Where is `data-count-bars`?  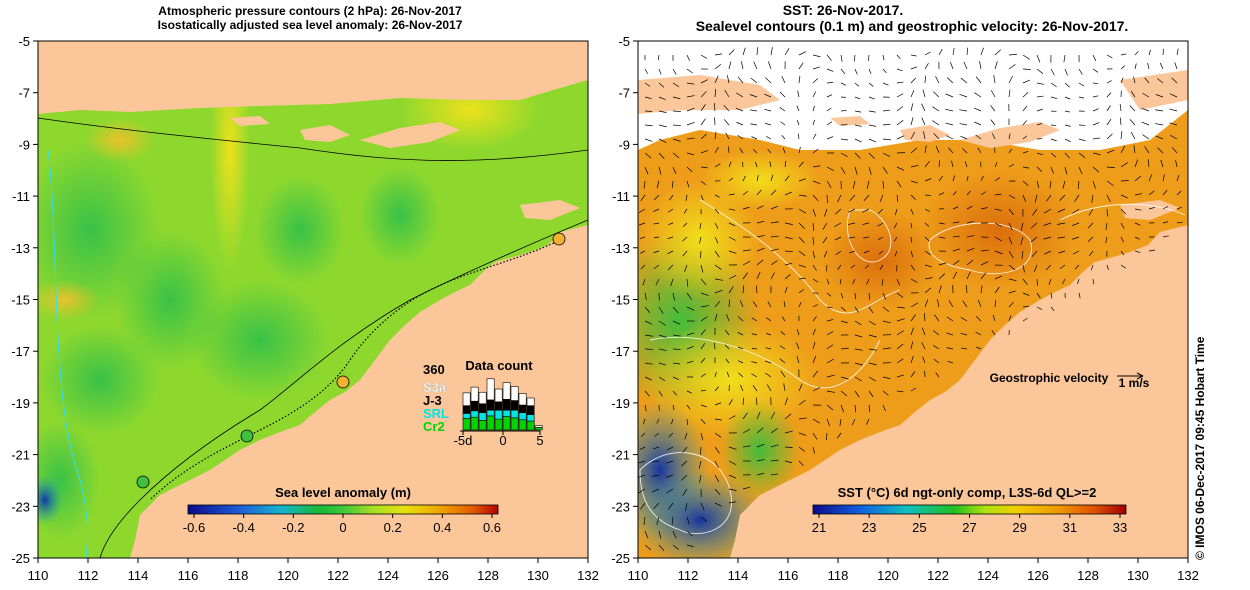 data-count-bars is located at coordinates (502, 404).